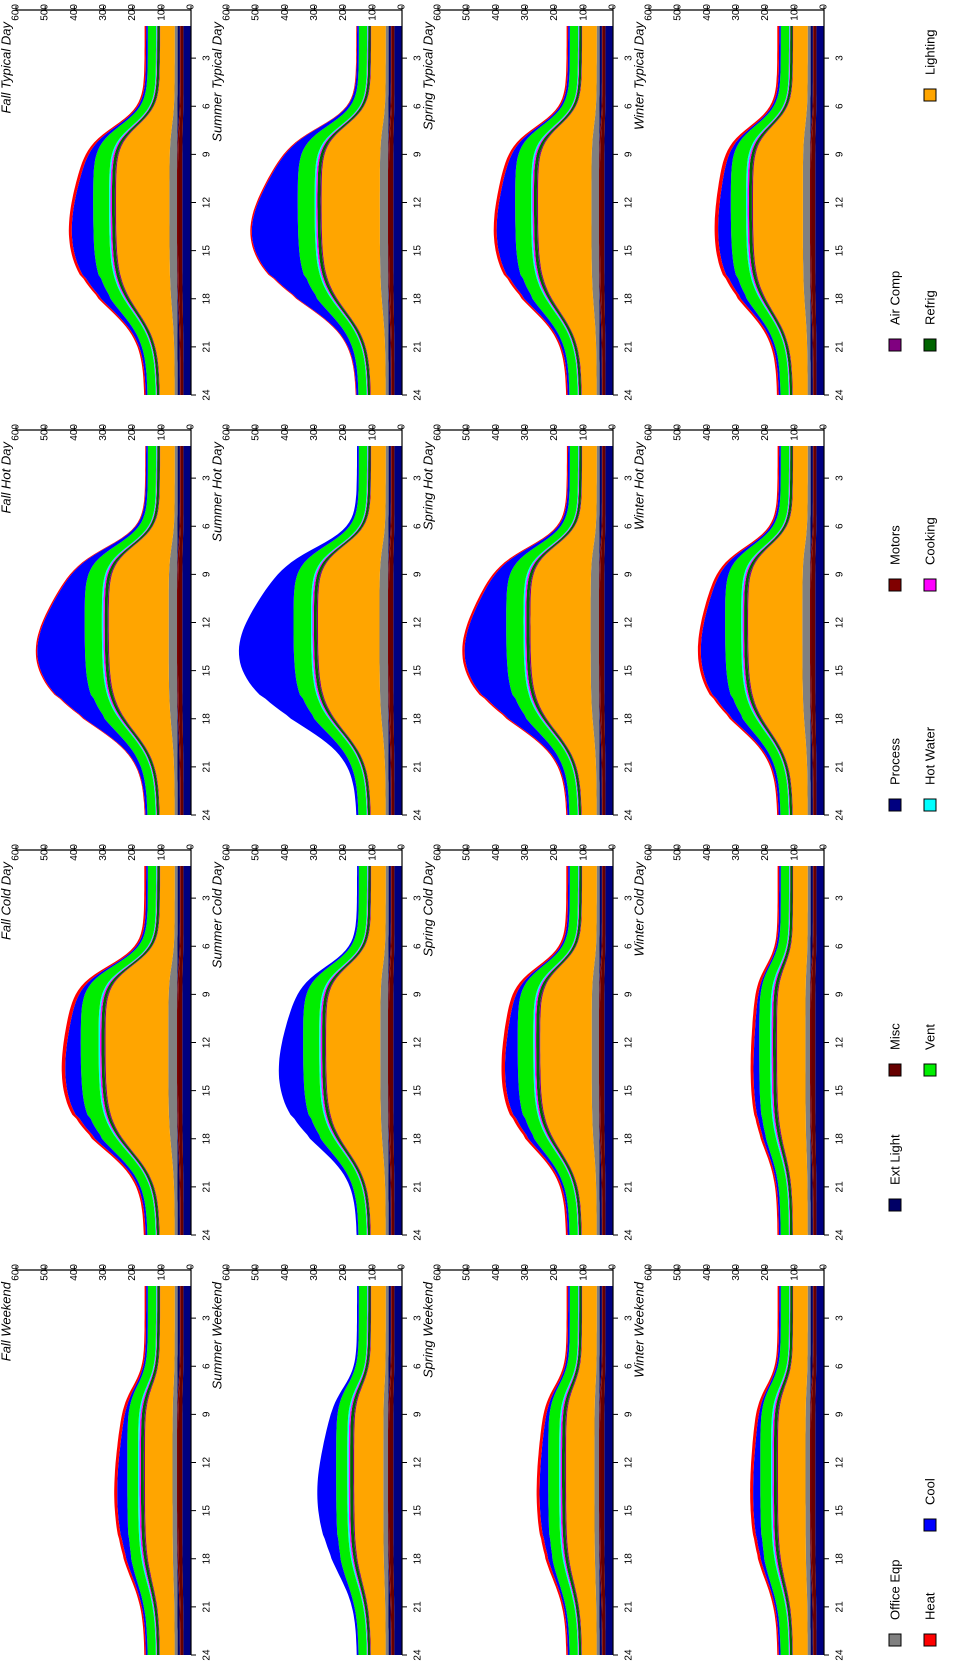 This screenshot has width=969, height=1673. What do you see at coordinates (895, 311) in the screenshot?
I see `legend-item-air-comp: Air Comp` at bounding box center [895, 311].